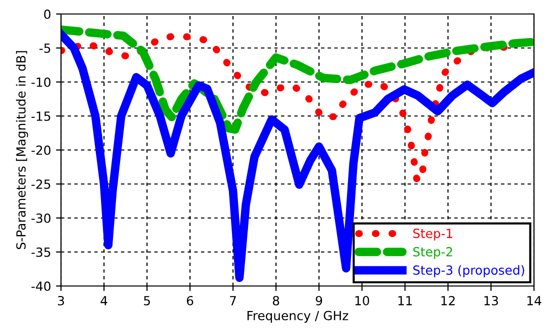 The height and width of the screenshot is (336, 551). Describe the element at coordinates (405, 301) in the screenshot. I see `x-tick-label: 11` at that location.